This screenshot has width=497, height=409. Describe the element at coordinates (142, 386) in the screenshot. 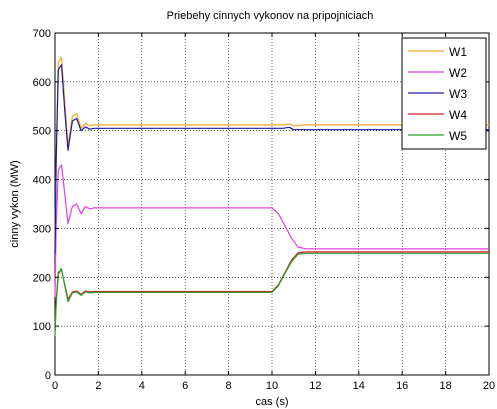

I see `x-tick-label: 4` at that location.